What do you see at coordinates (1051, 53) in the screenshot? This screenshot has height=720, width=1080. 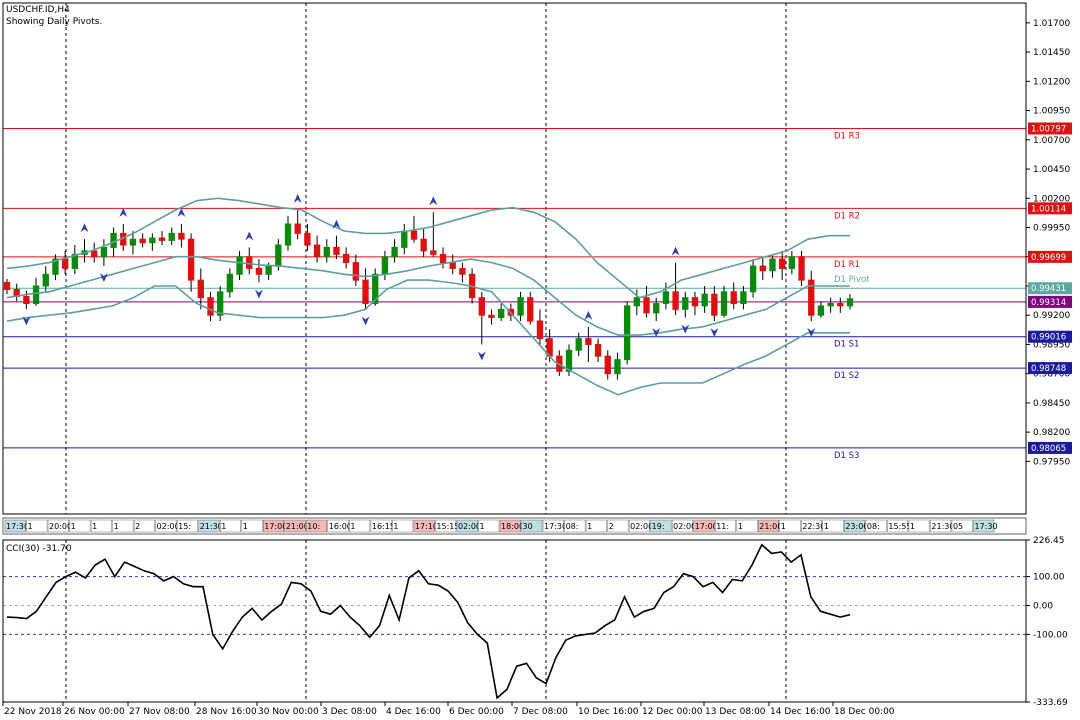 I see `price-axis-label: 1.01450` at bounding box center [1051, 53].